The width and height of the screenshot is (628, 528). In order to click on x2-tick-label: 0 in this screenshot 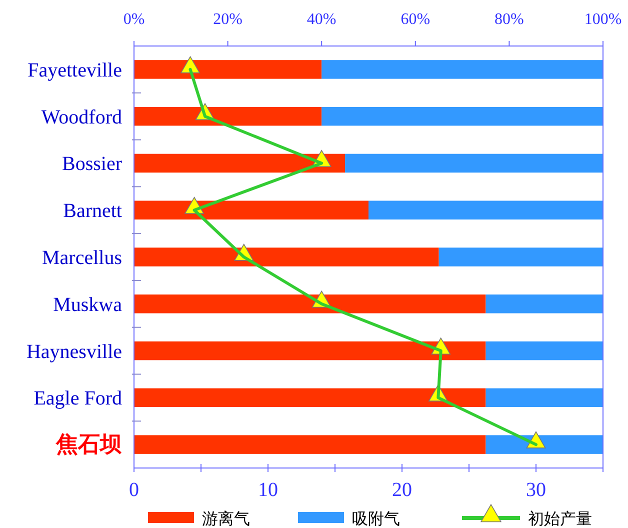, I will do `click(134, 490)`.